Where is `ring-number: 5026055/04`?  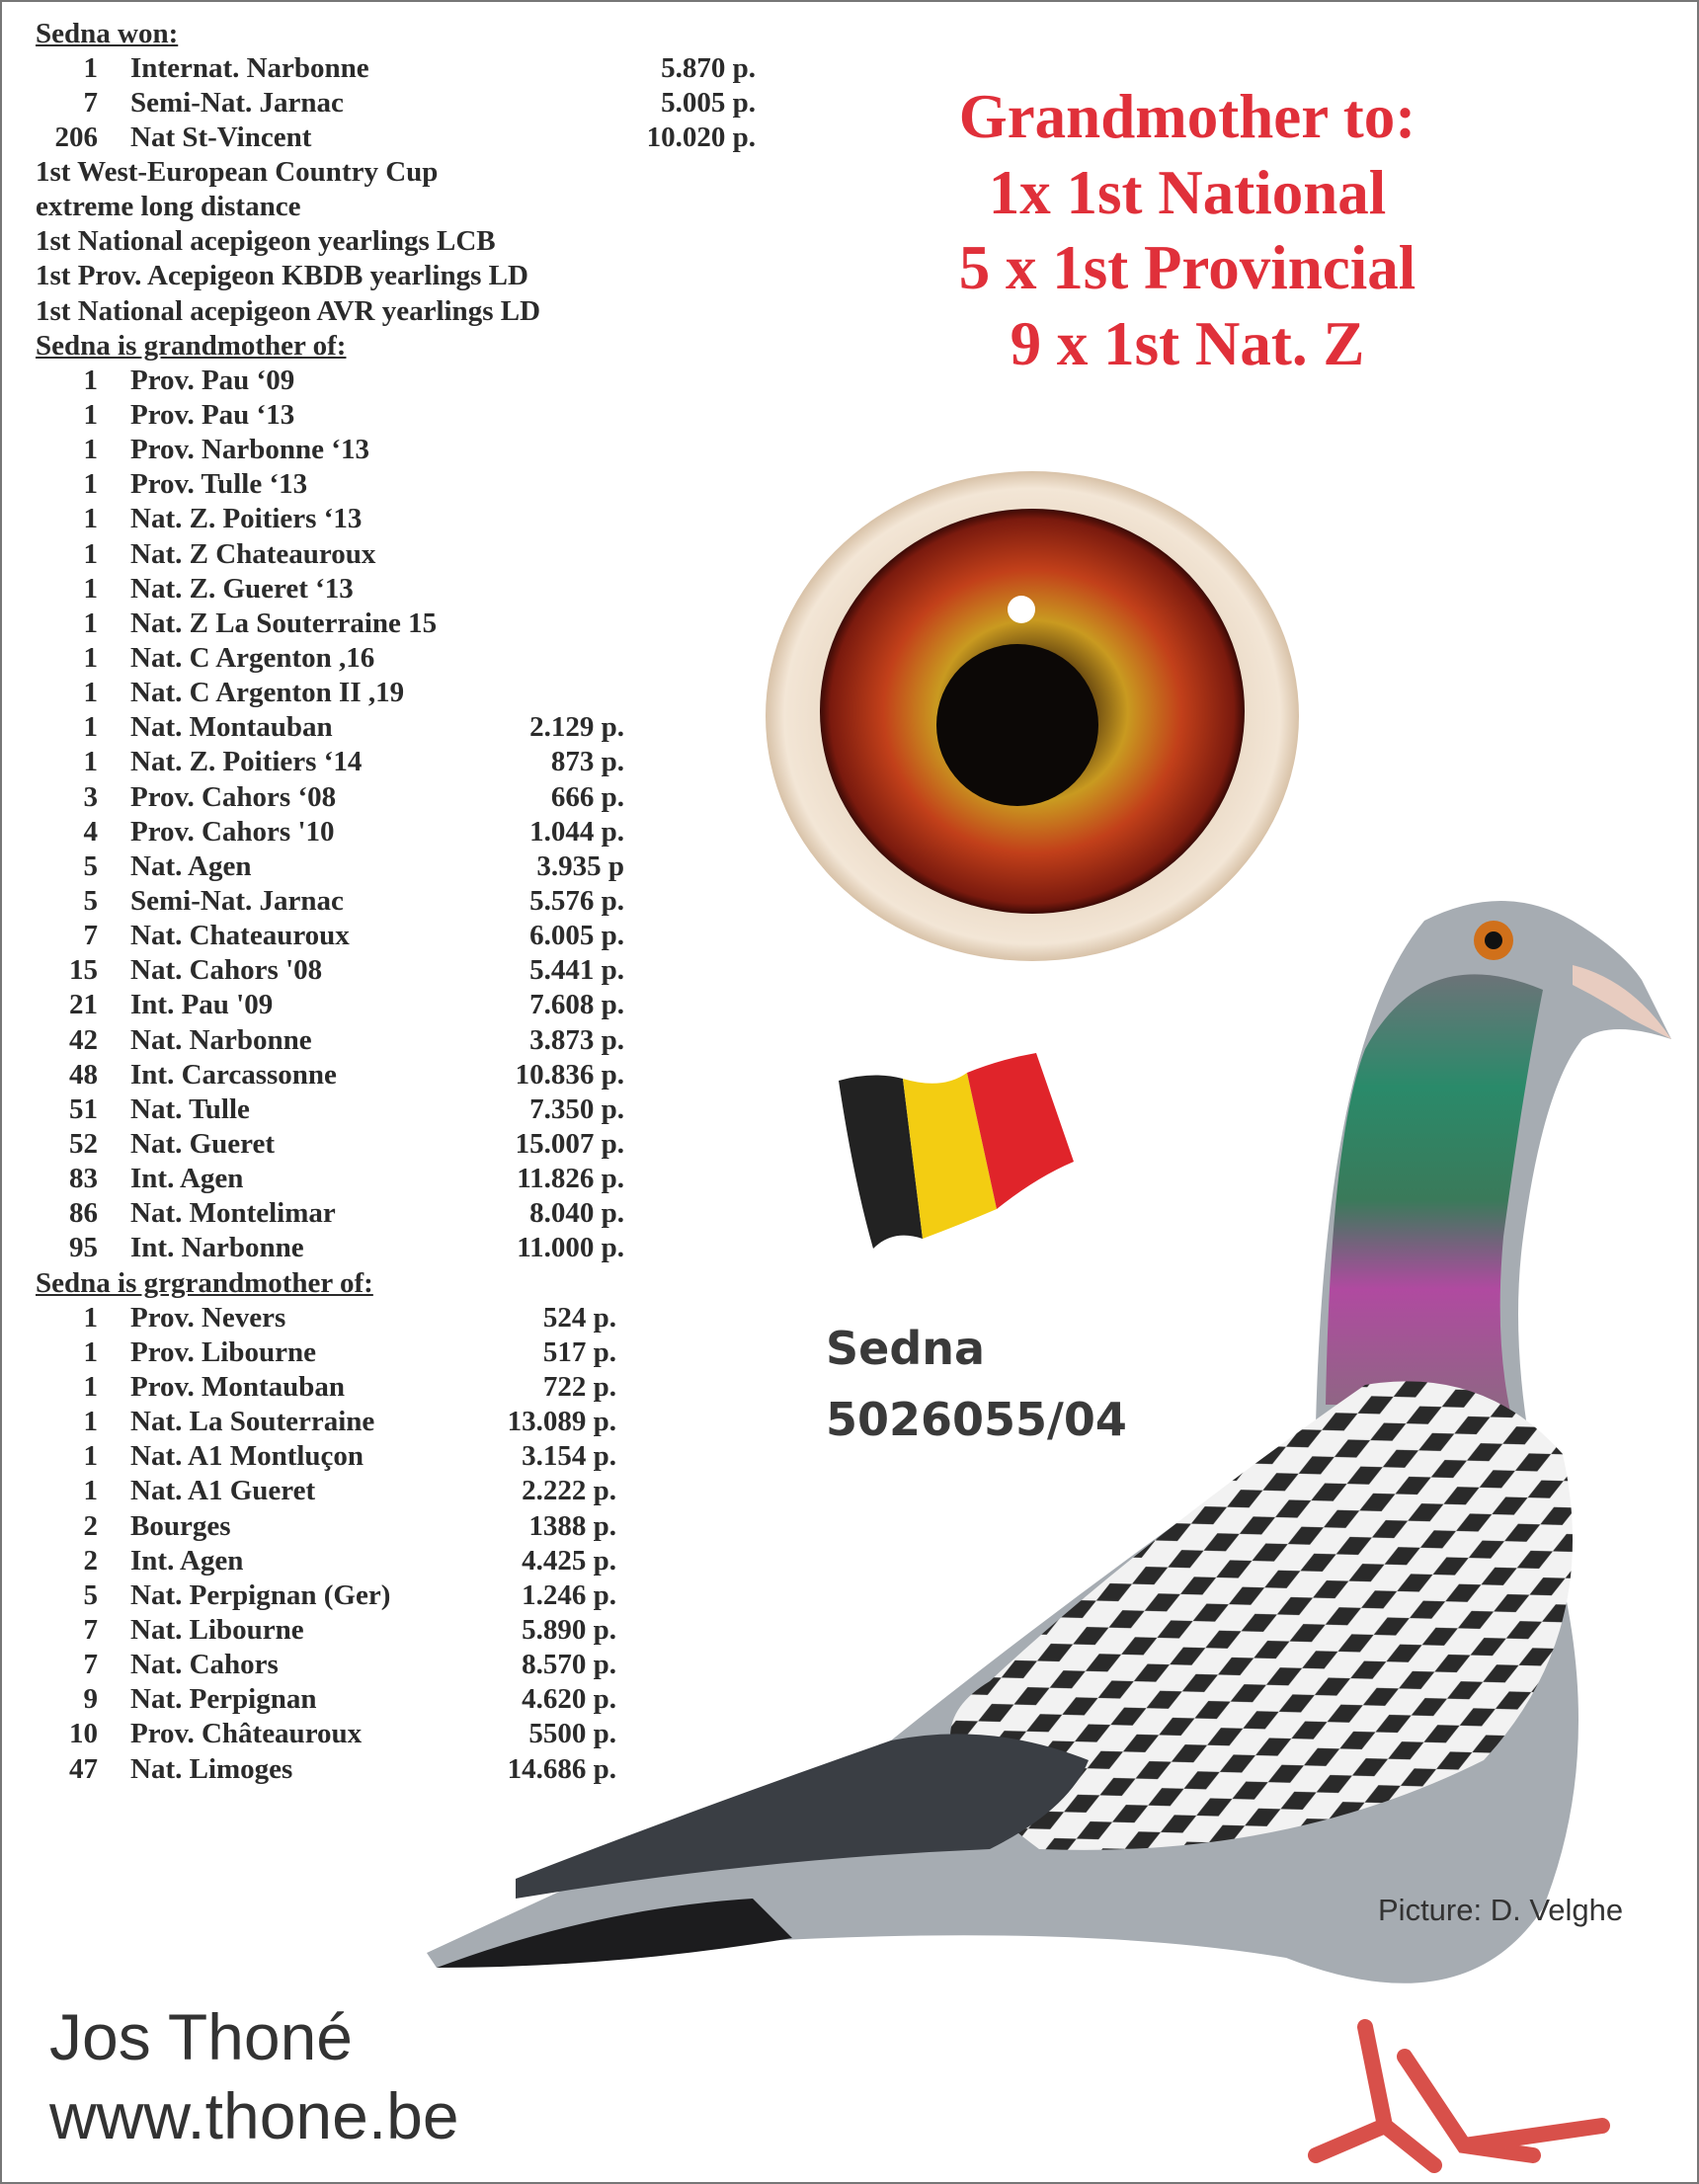 ring-number: 5026055/04 is located at coordinates (977, 1419).